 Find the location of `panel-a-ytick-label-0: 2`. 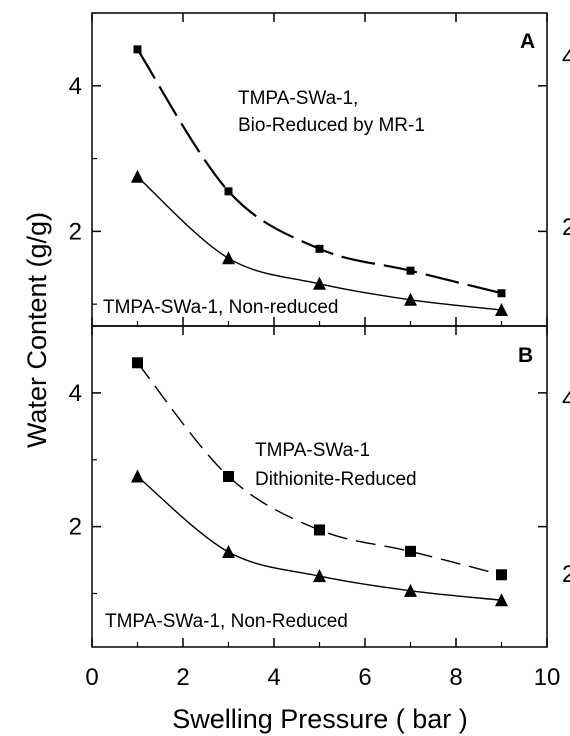

panel-a-ytick-label-0: 2 is located at coordinates (75, 231).